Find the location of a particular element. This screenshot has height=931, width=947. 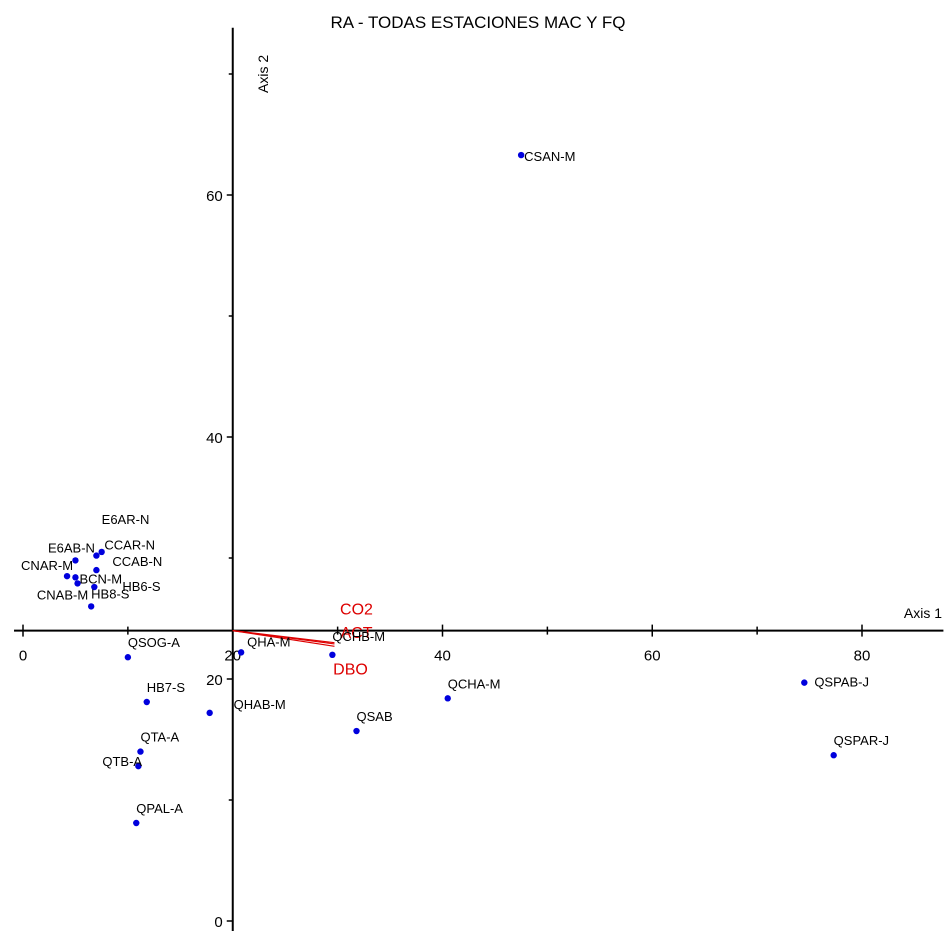

x-tick-label: 80 is located at coordinates (862, 656).